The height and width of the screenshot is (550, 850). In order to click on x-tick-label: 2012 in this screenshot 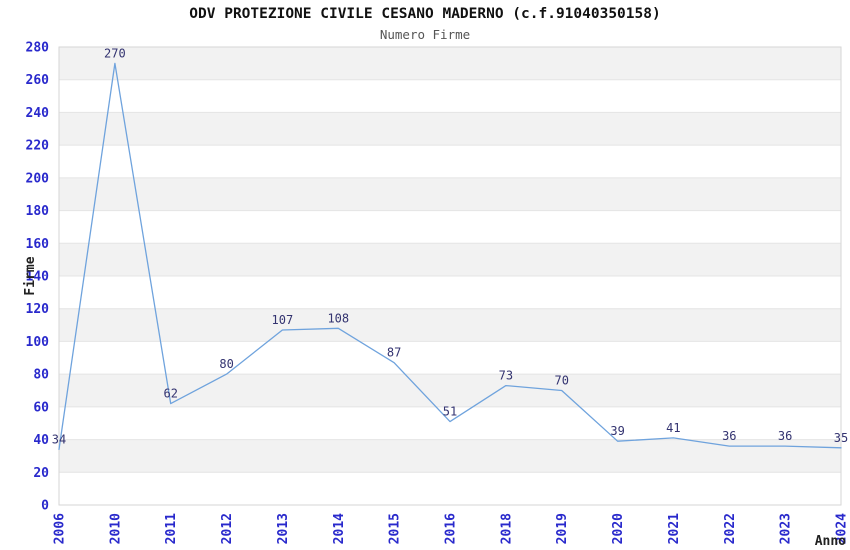, I will do `click(227, 528)`.